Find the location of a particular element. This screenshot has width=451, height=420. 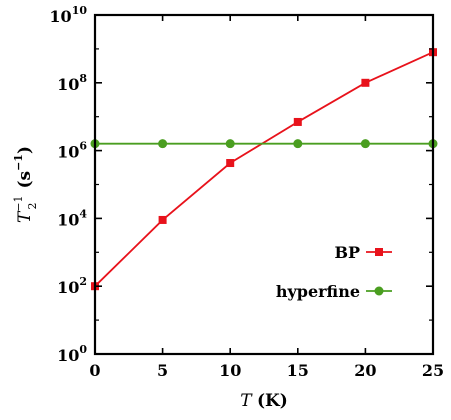

legend: BP hyperfine is located at coordinates (334, 272).